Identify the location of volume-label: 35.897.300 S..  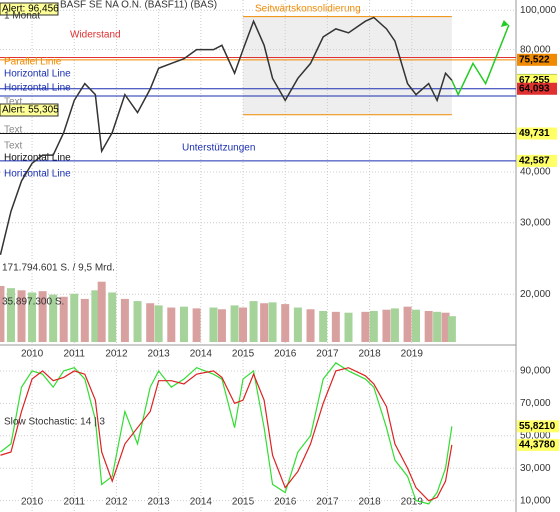
(33, 302).